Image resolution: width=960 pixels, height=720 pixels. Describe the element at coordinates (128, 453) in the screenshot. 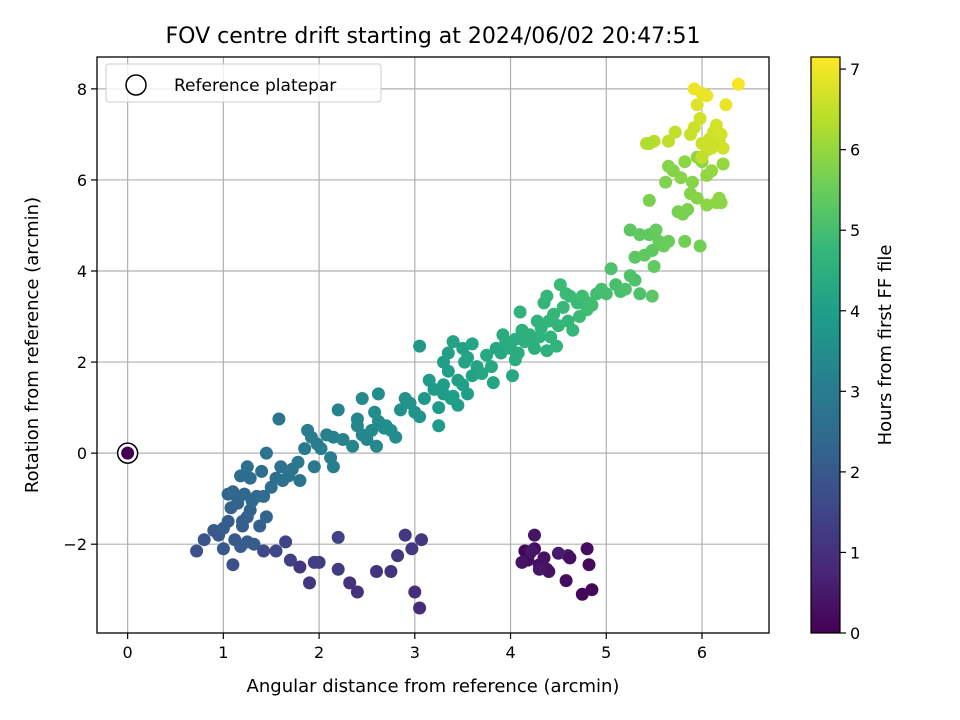

I see `reference-point` at that location.